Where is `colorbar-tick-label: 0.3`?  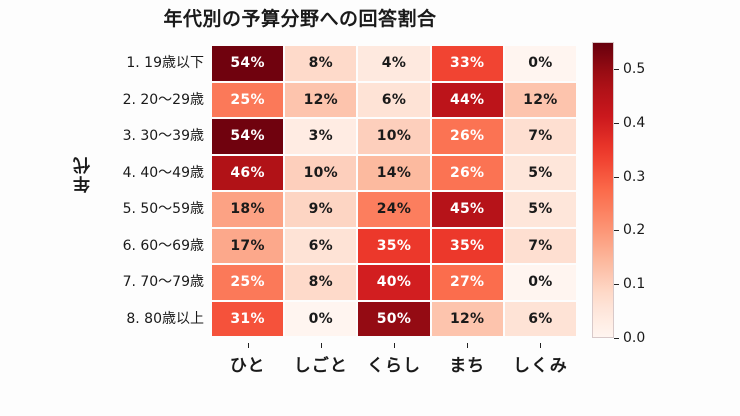 colorbar-tick-label: 0.3 is located at coordinates (634, 176).